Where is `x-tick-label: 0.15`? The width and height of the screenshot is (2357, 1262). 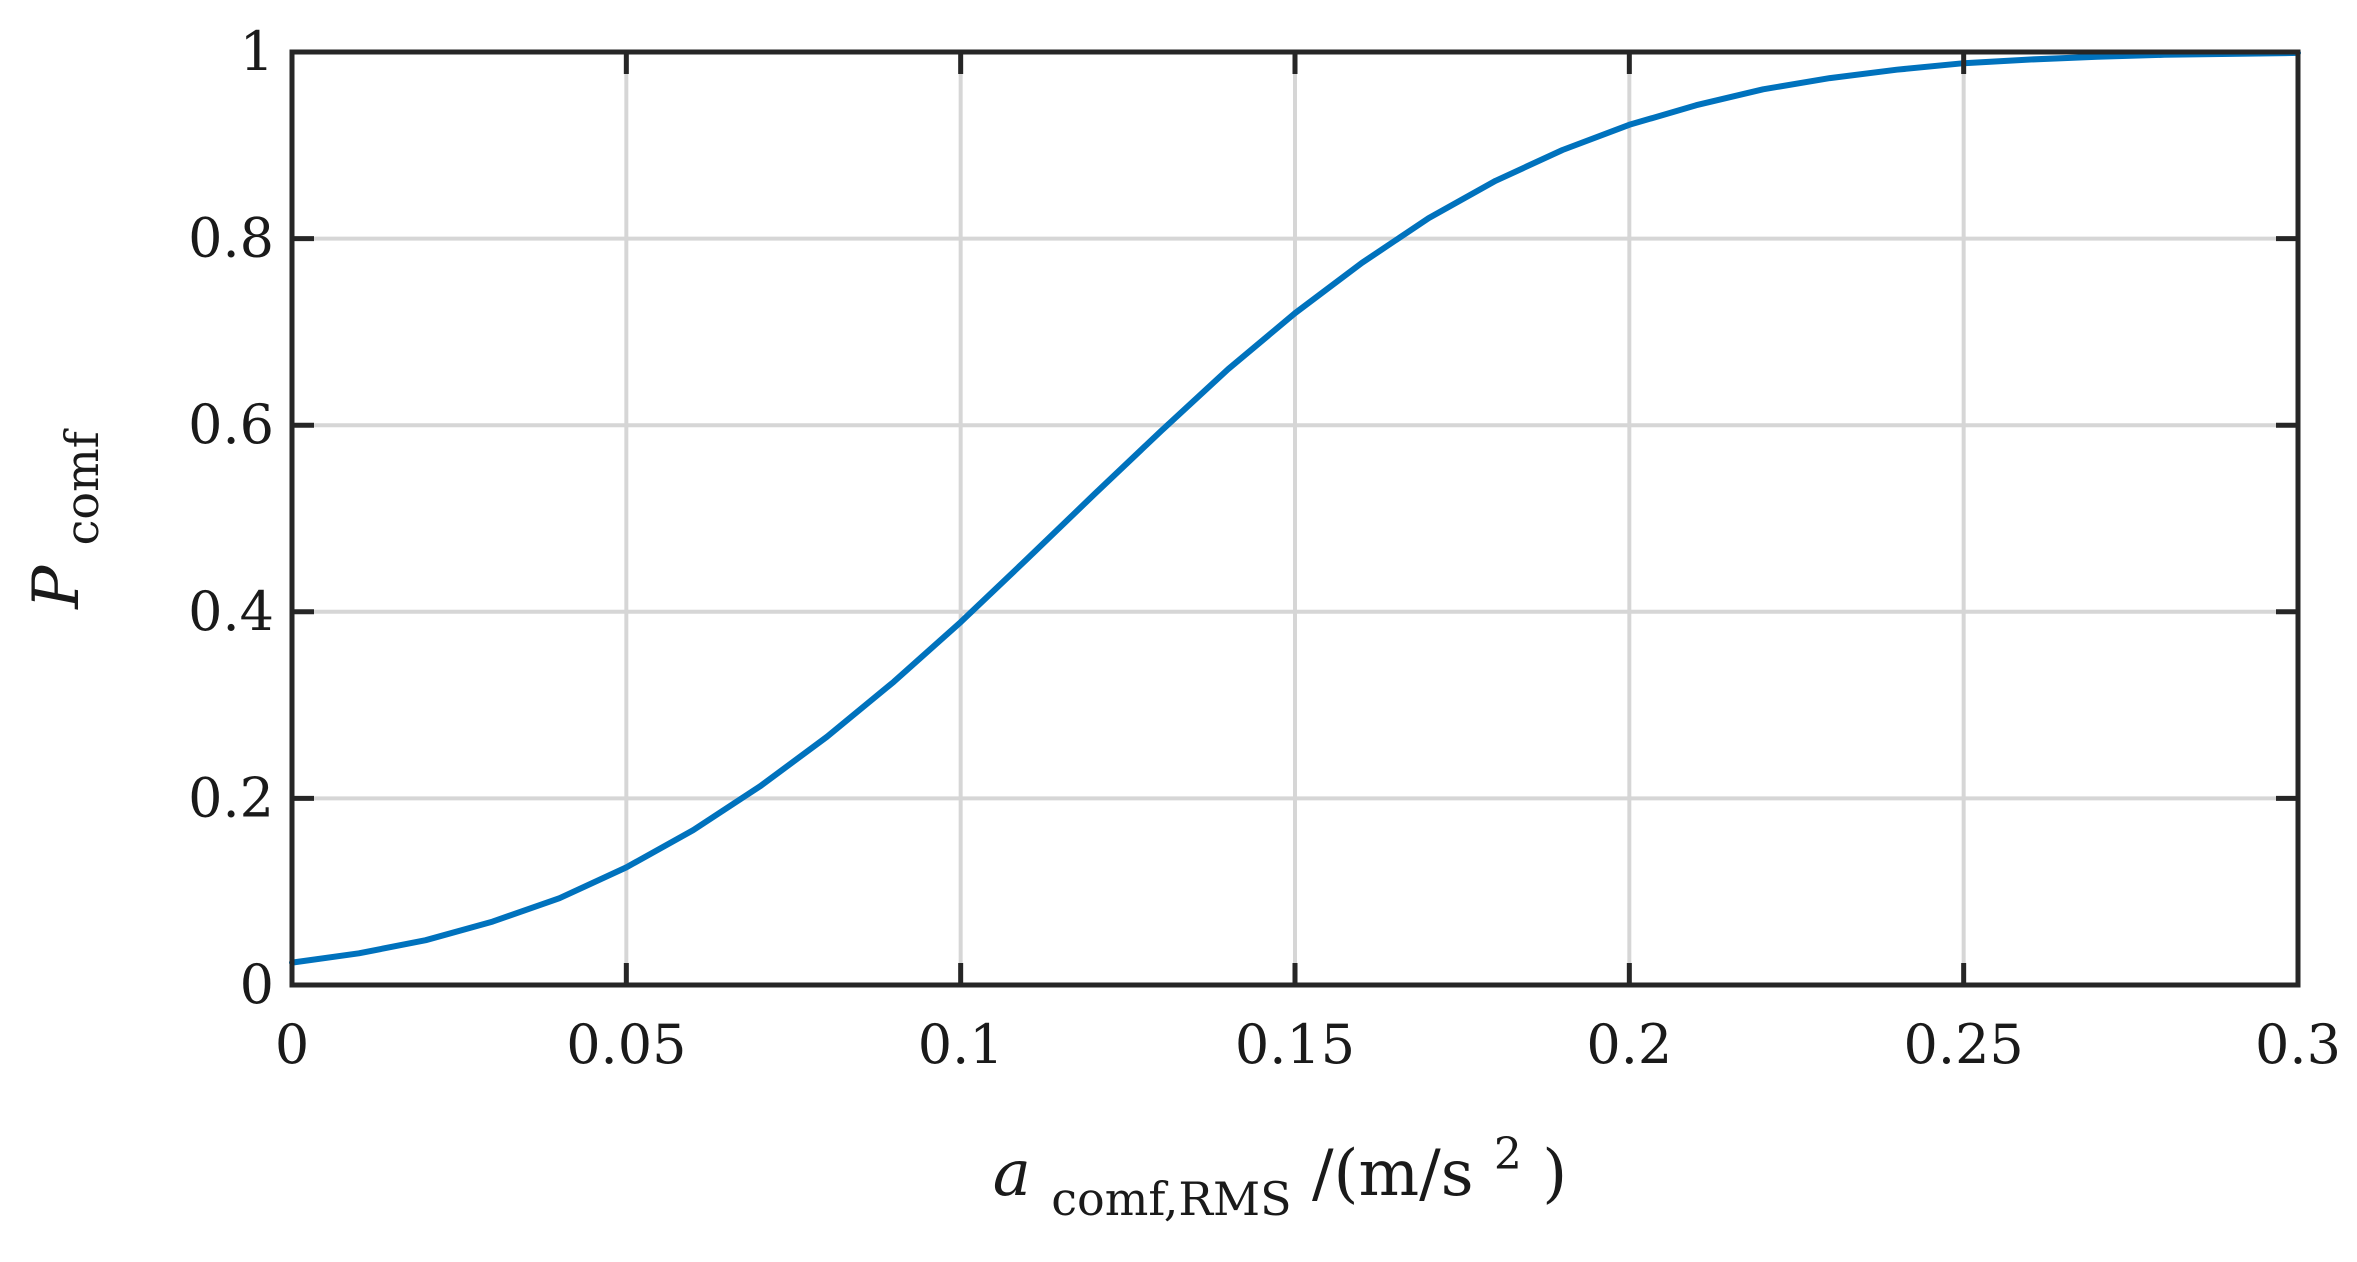
x-tick-label: 0.15 is located at coordinates (1295, 1044).